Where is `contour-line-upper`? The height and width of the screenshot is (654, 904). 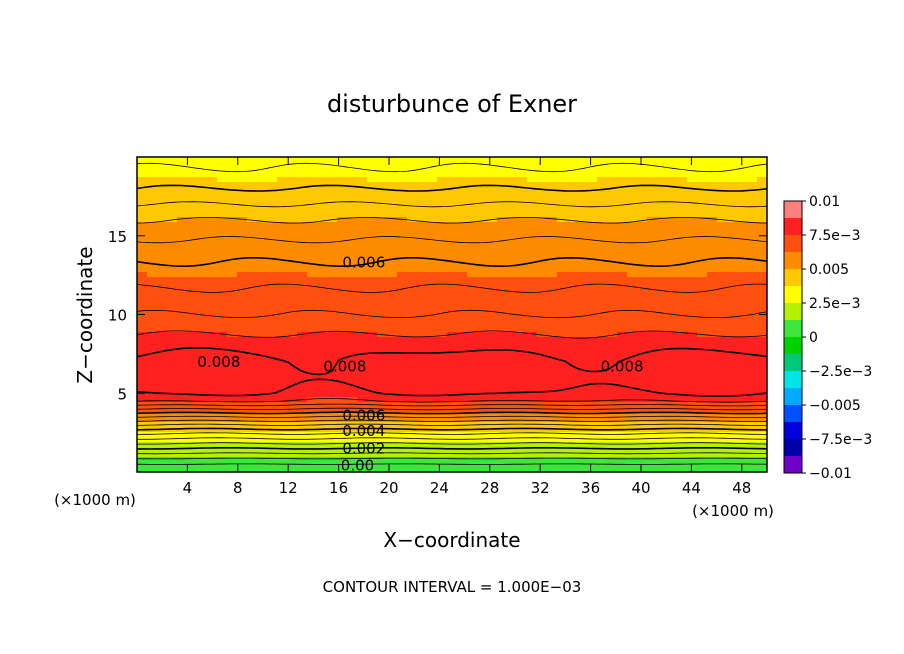
contour-line-upper is located at coordinates (452, 334).